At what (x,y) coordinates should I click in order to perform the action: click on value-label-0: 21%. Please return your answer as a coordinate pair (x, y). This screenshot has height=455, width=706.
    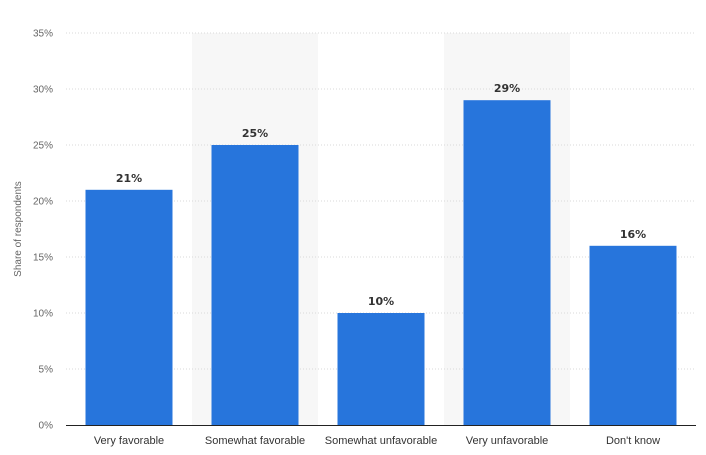
    Looking at the image, I should click on (129, 178).